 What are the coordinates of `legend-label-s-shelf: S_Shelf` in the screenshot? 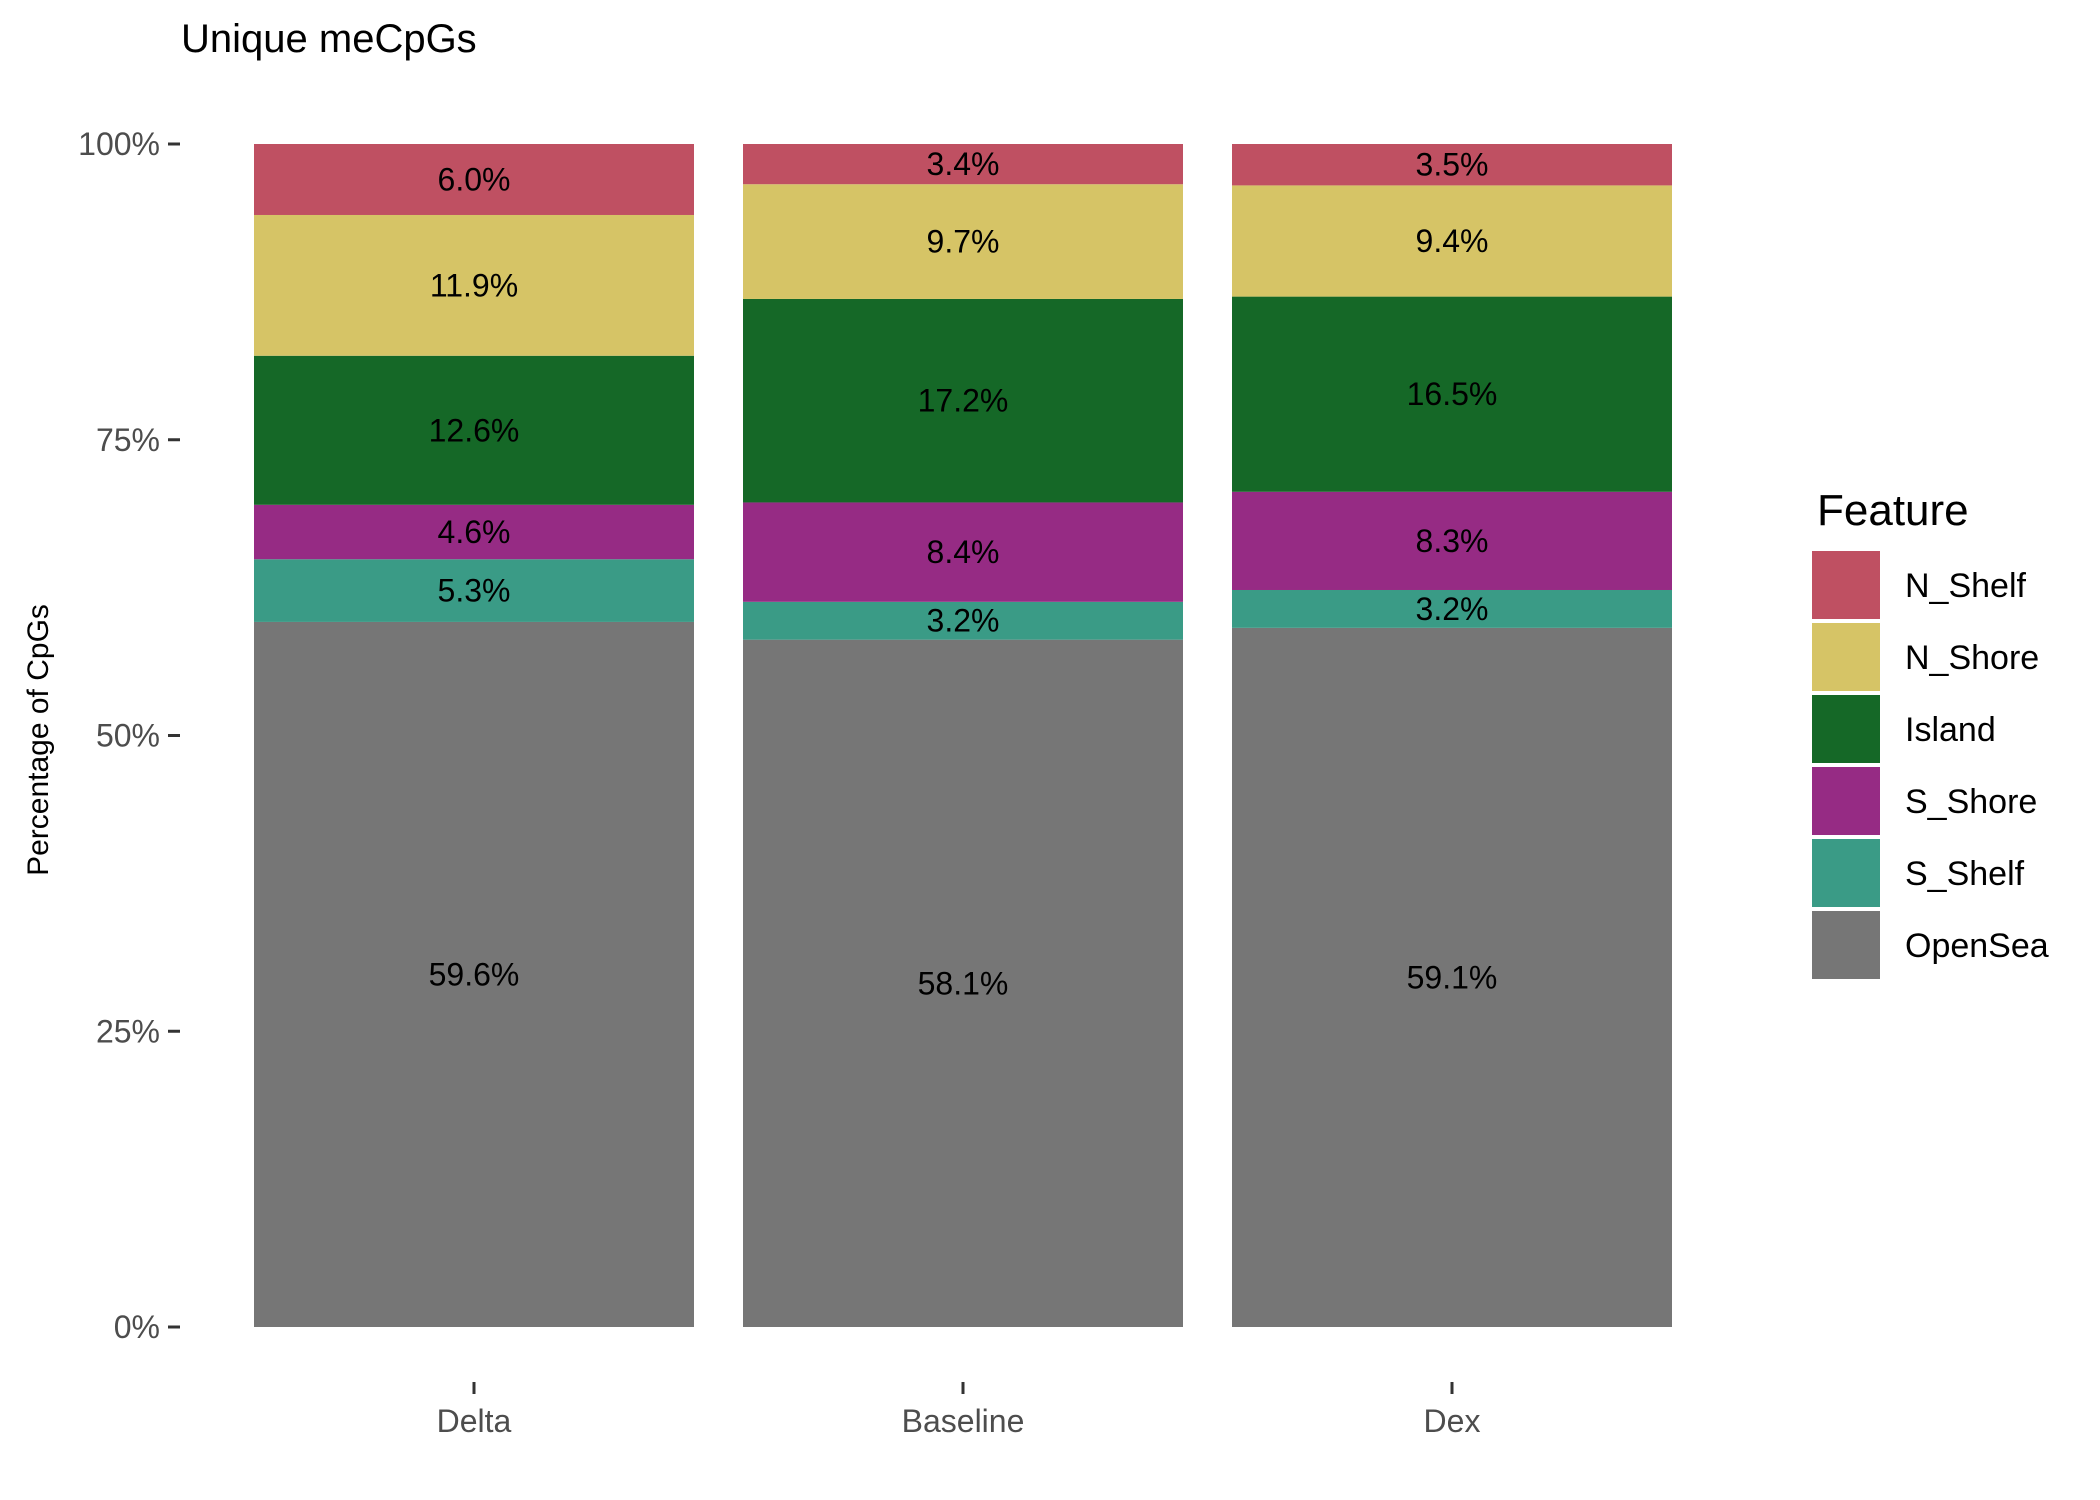 It's located at (1965, 874).